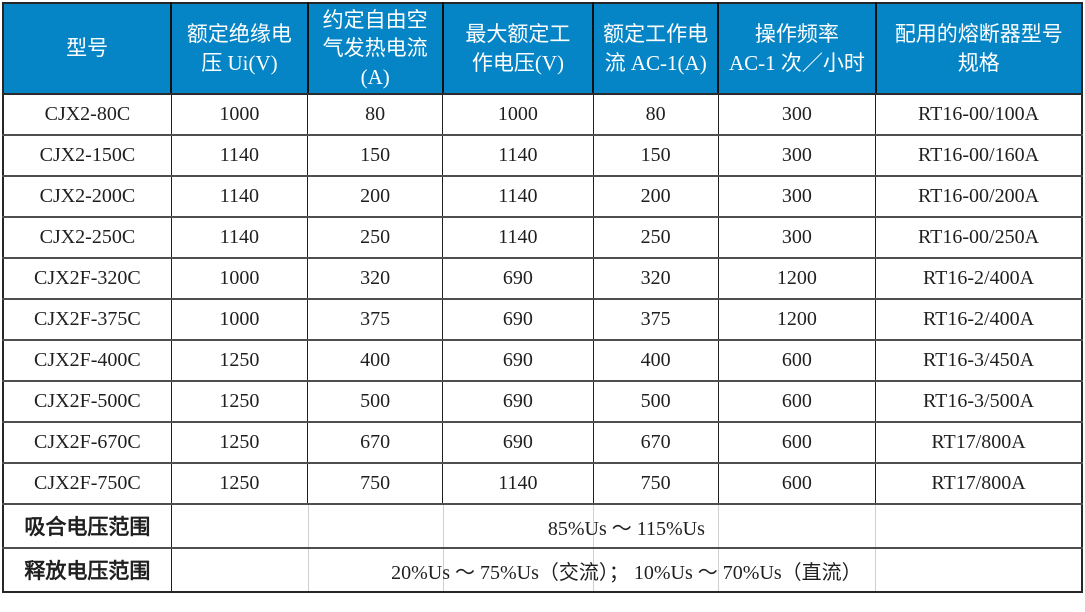 The height and width of the screenshot is (612, 1085). I want to click on table-row: CJX2F-750C 1250 750 1140 750 600 RT17/800A, so click(542, 483).